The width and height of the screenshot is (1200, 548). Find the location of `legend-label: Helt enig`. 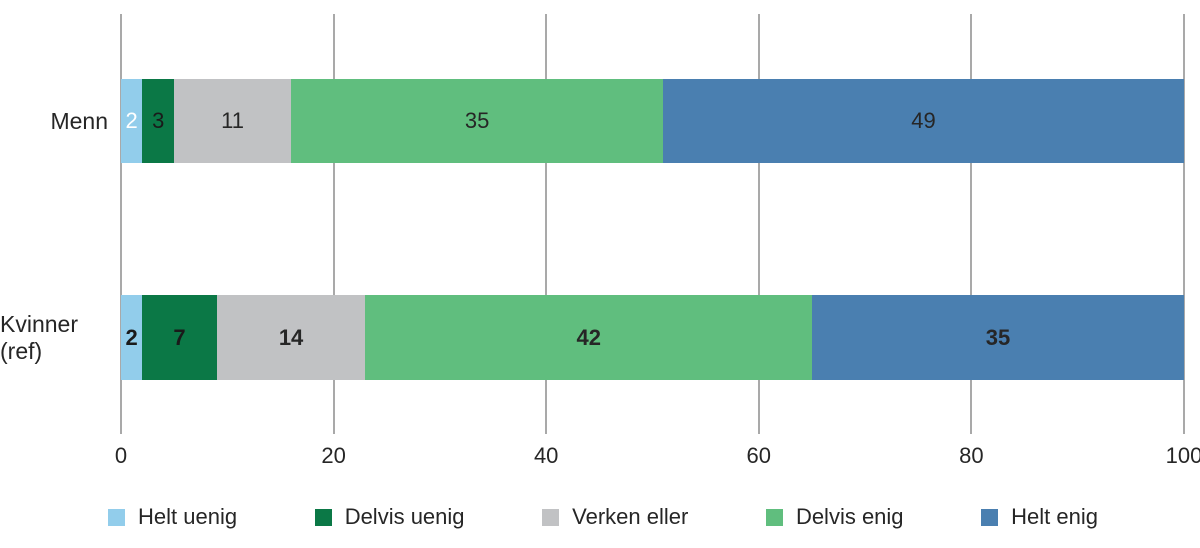

legend-label: Helt enig is located at coordinates (1054, 516).